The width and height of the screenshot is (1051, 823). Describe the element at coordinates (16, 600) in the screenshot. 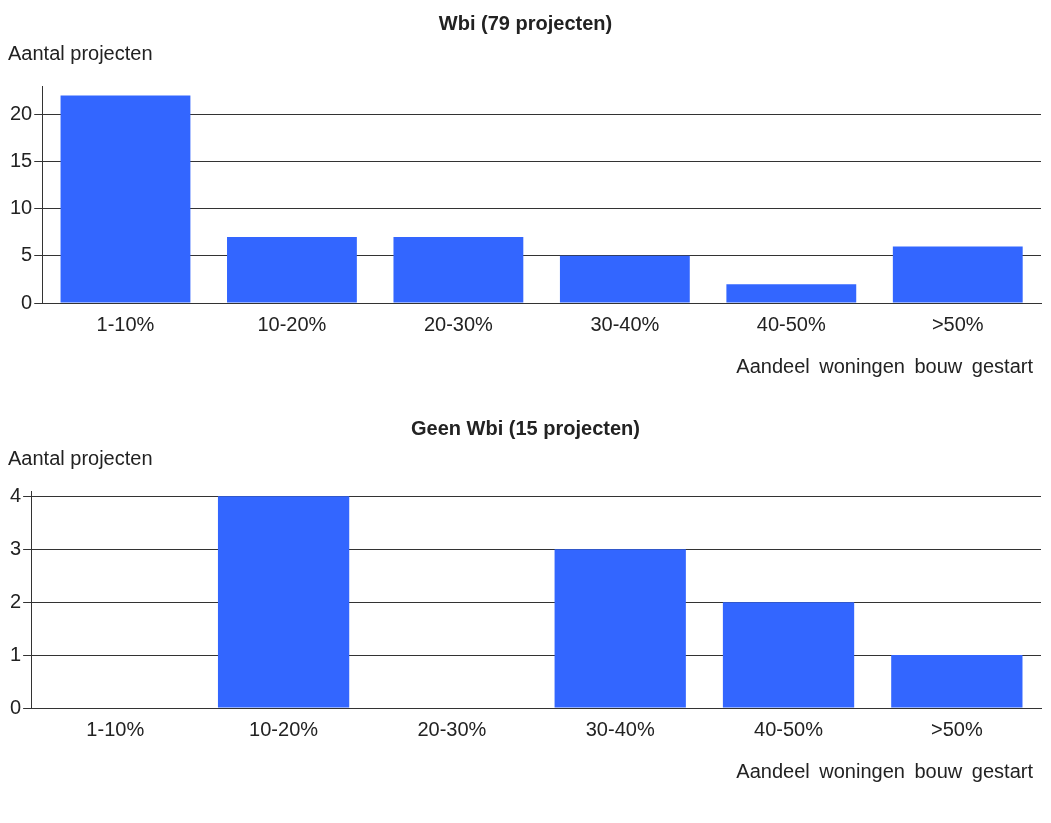

I see `y-tick-label: 2` at that location.